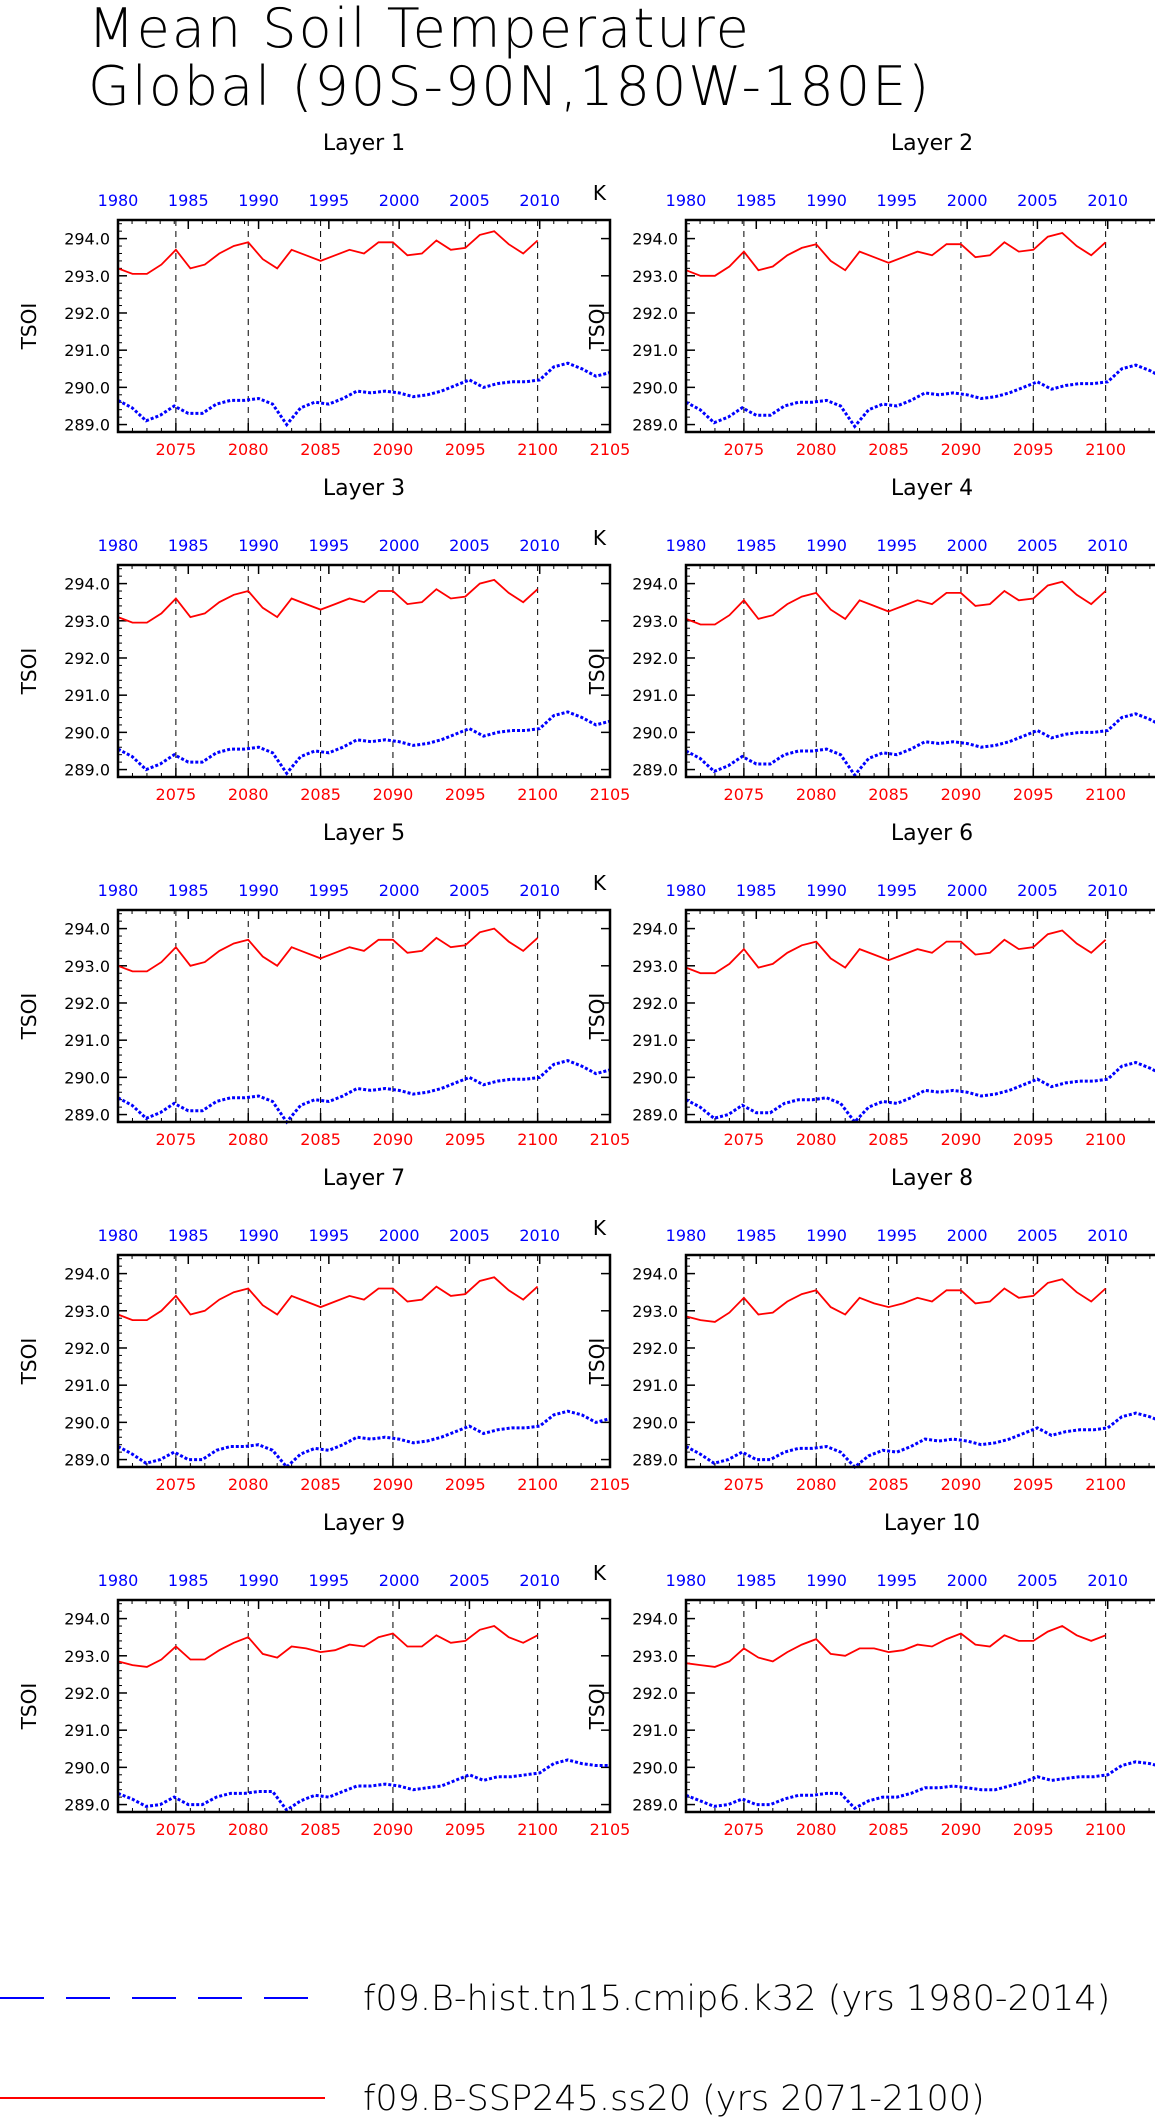 The image size is (1155, 2119). I want to click on panel-title: Layer 6, so click(932, 833).